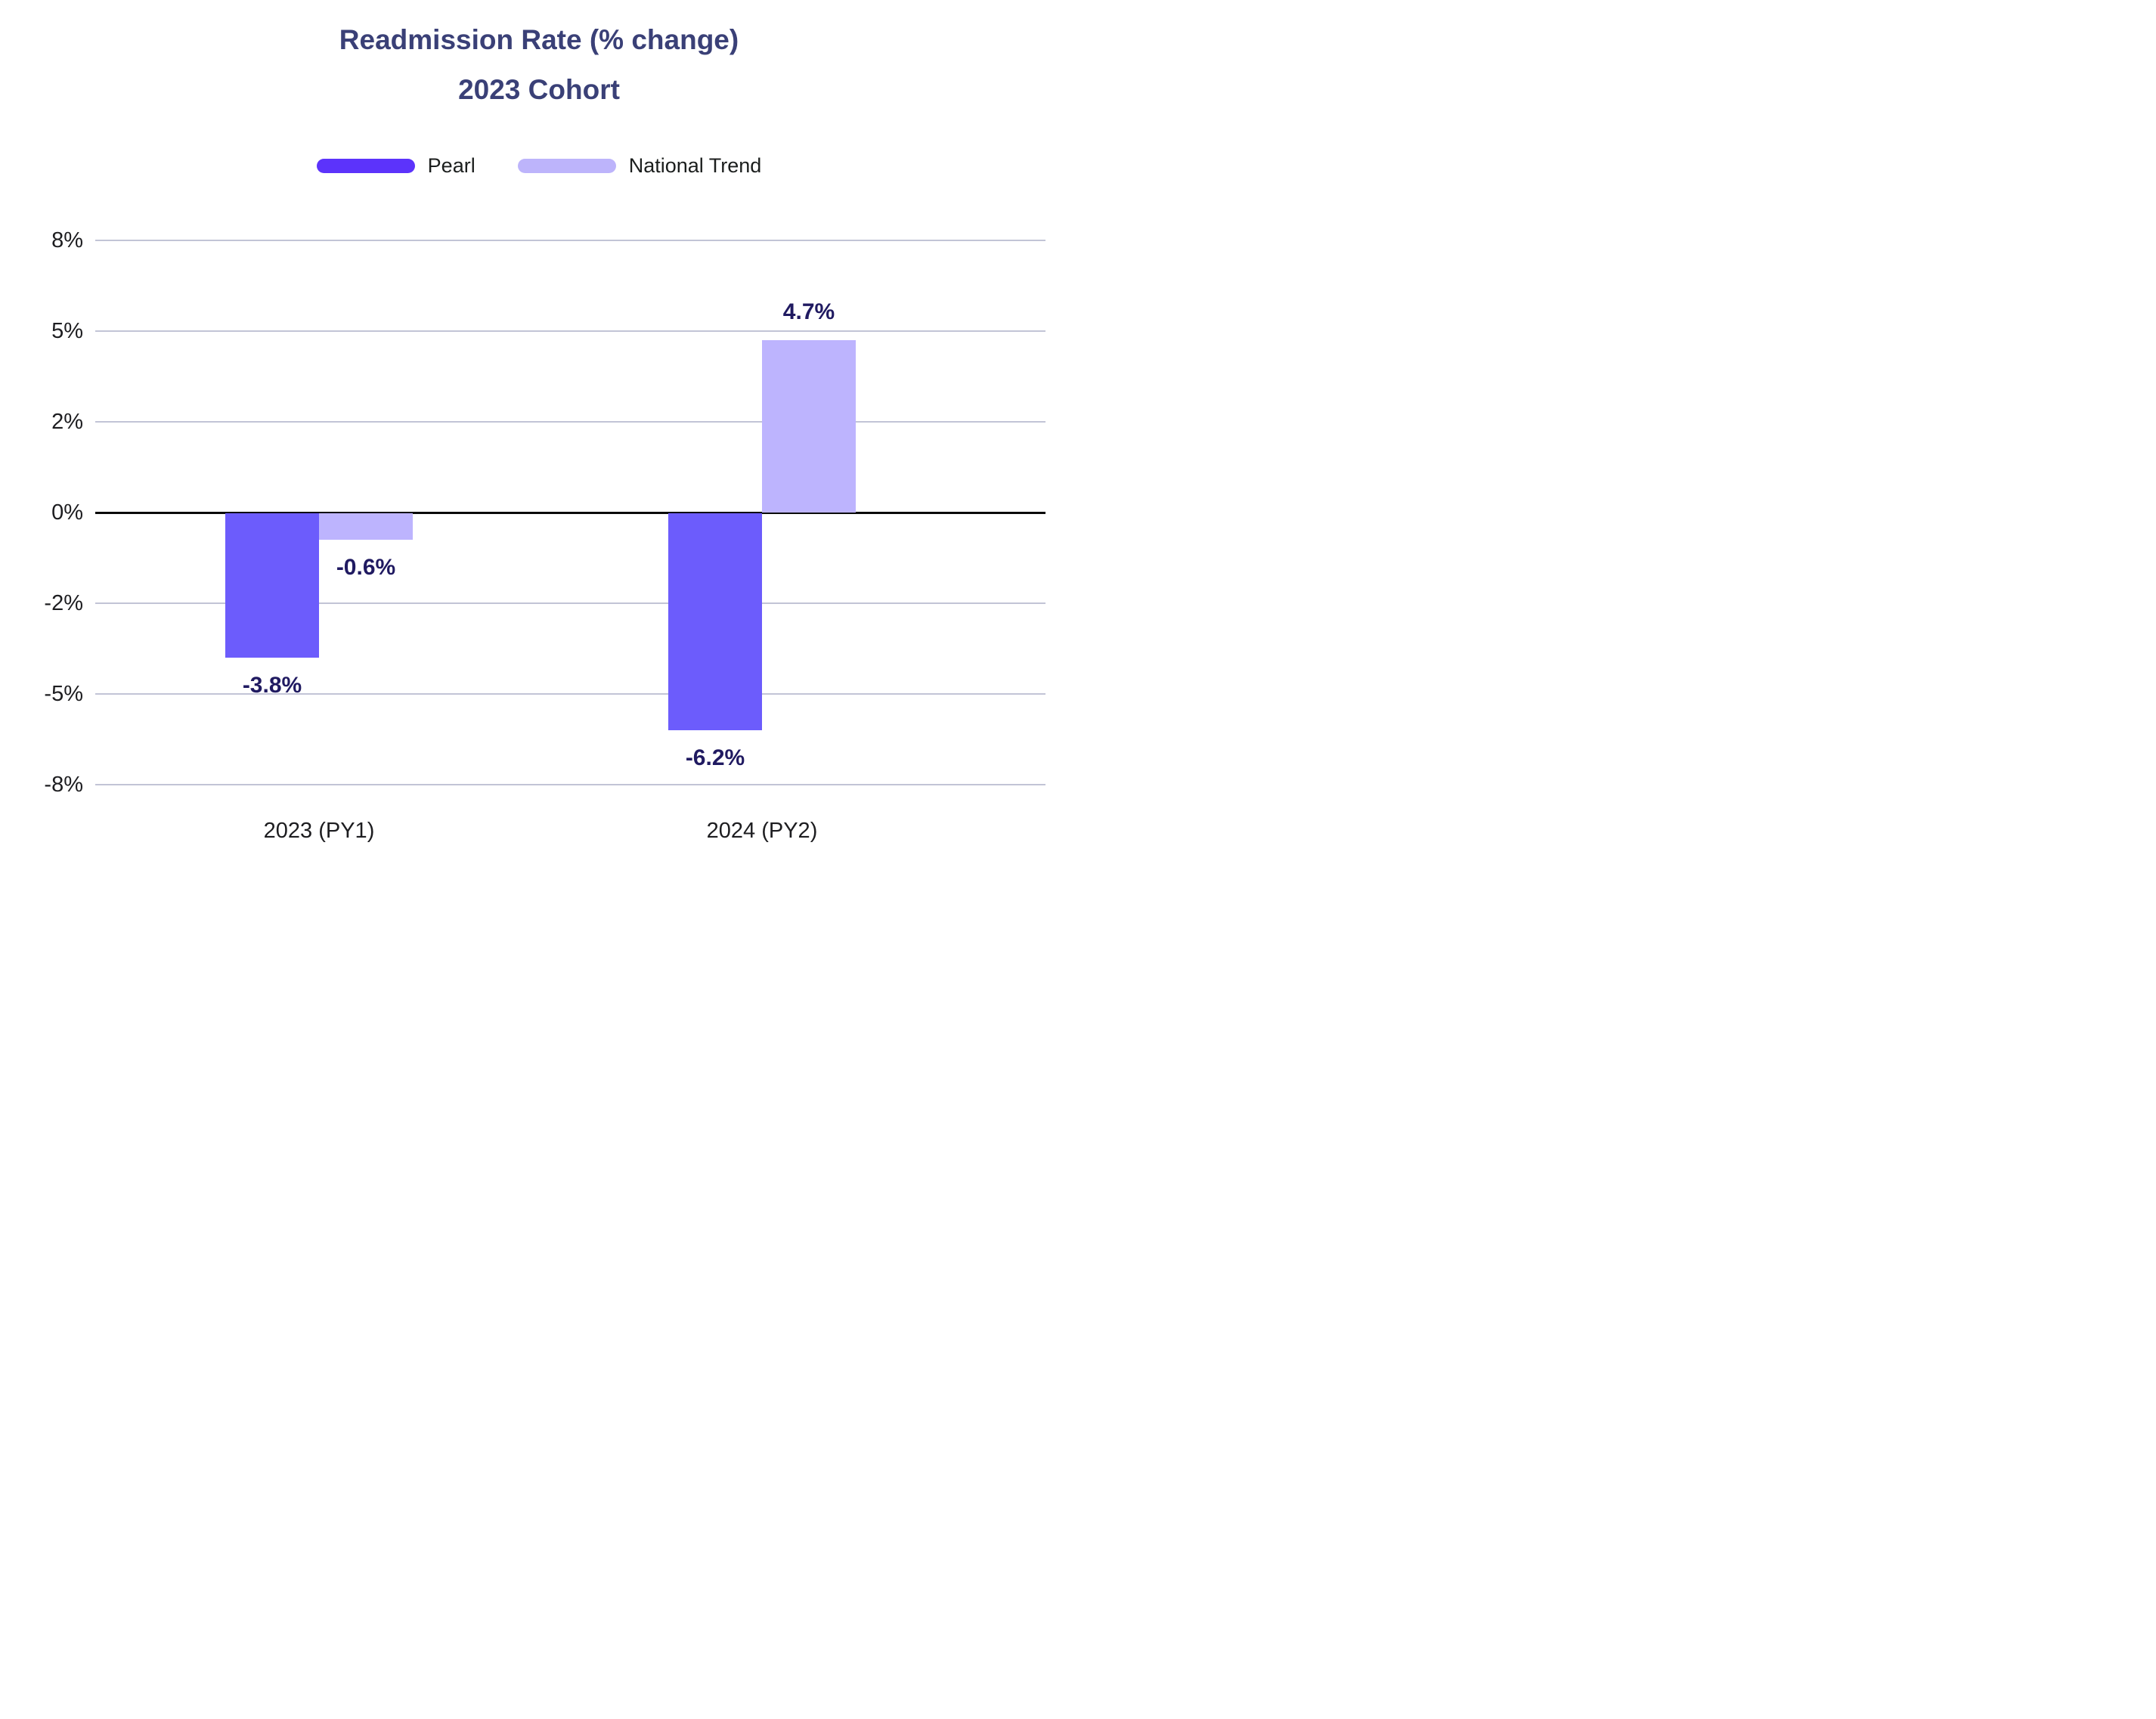 Image resolution: width=2156 pixels, height=1719 pixels. I want to click on value-label-national-trend-2024-py2: 4.7%, so click(808, 311).